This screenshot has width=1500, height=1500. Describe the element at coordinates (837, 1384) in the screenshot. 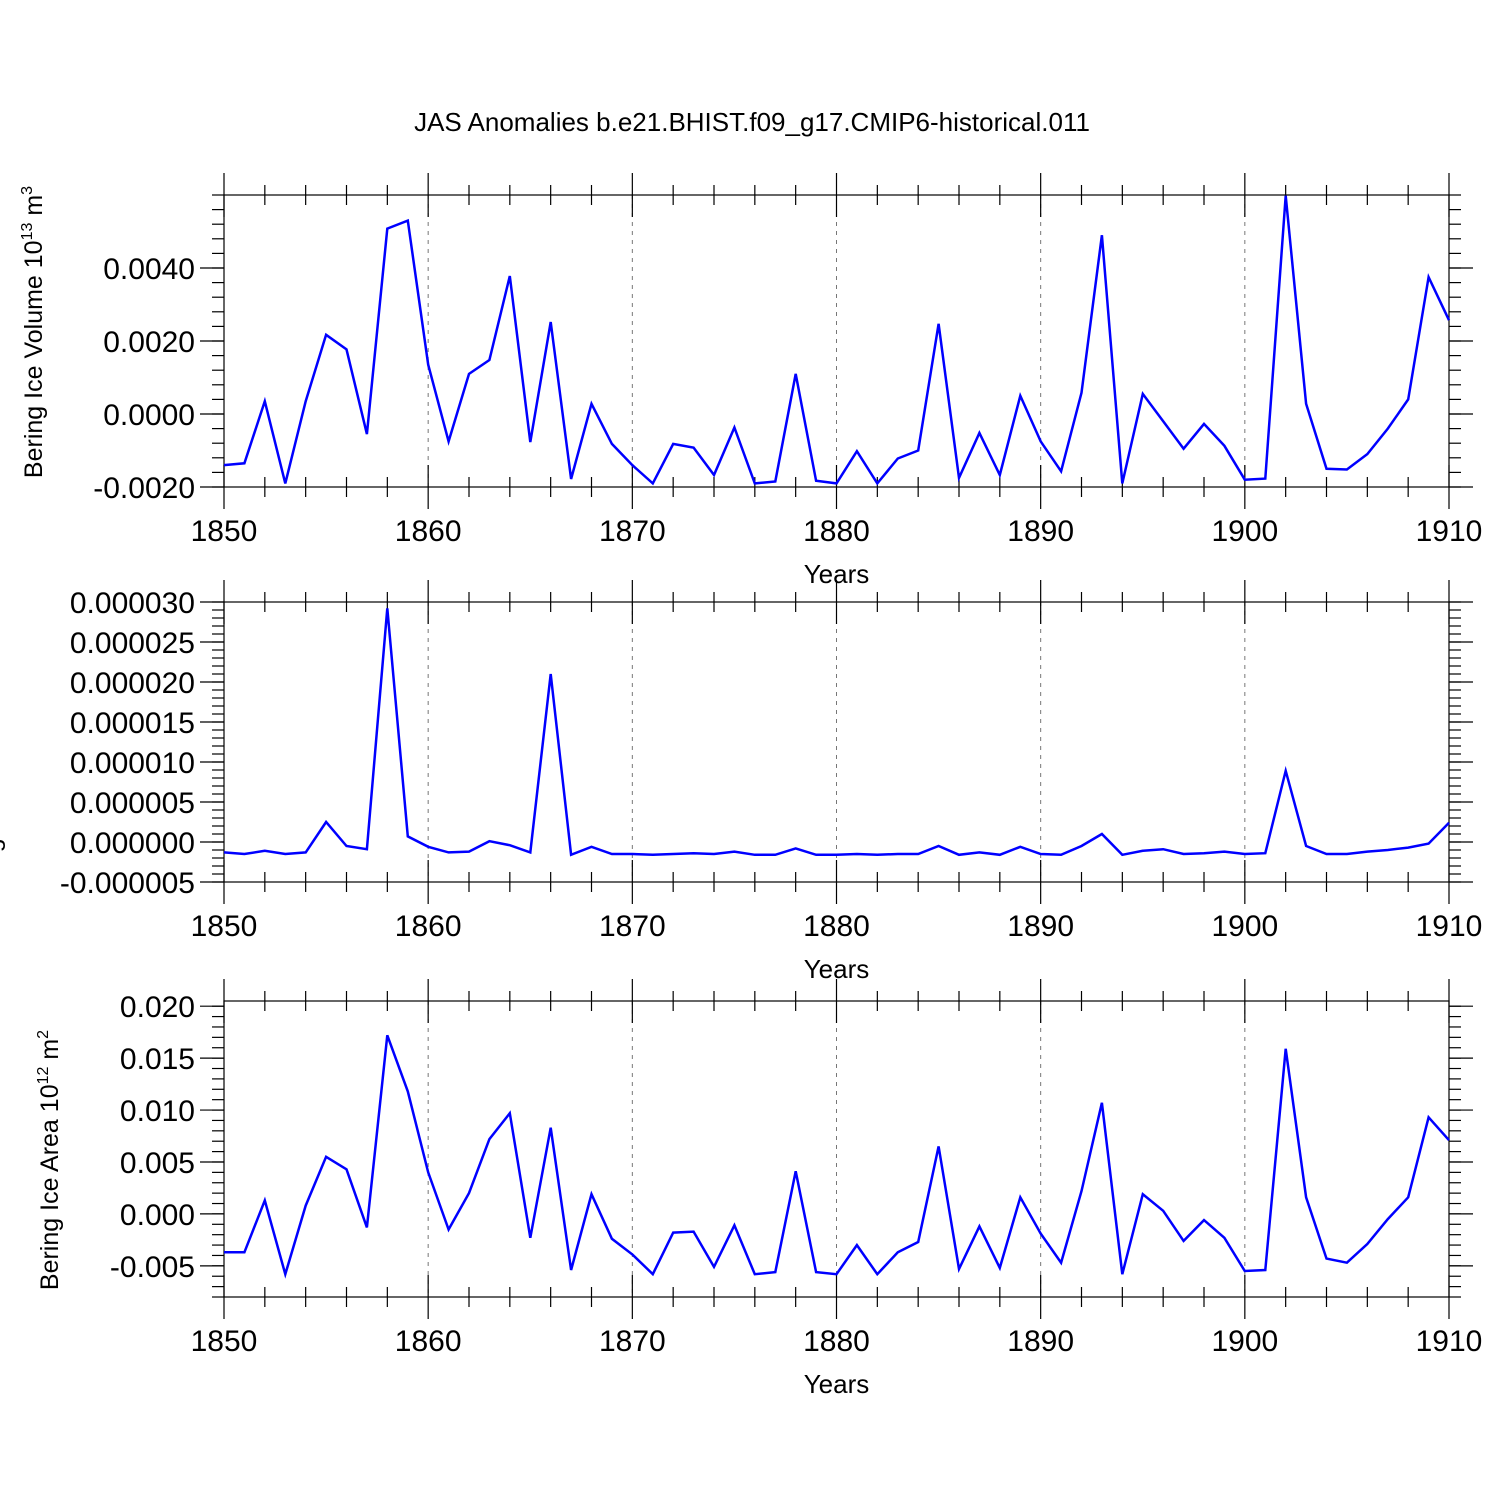

I see `x-axis-title: Years` at that location.